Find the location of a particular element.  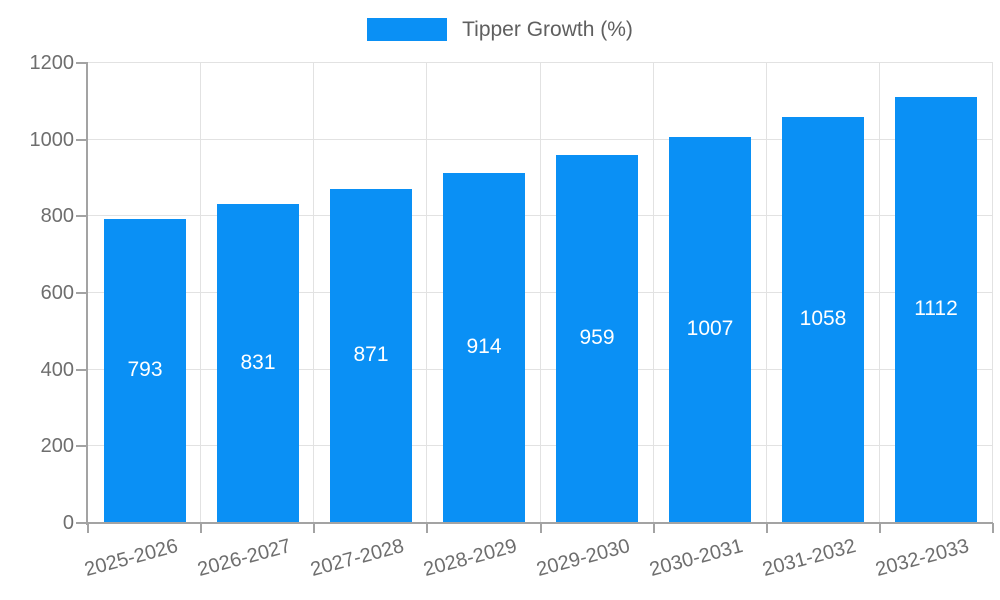

legend: Tipper Growth (%) is located at coordinates (500, 29).